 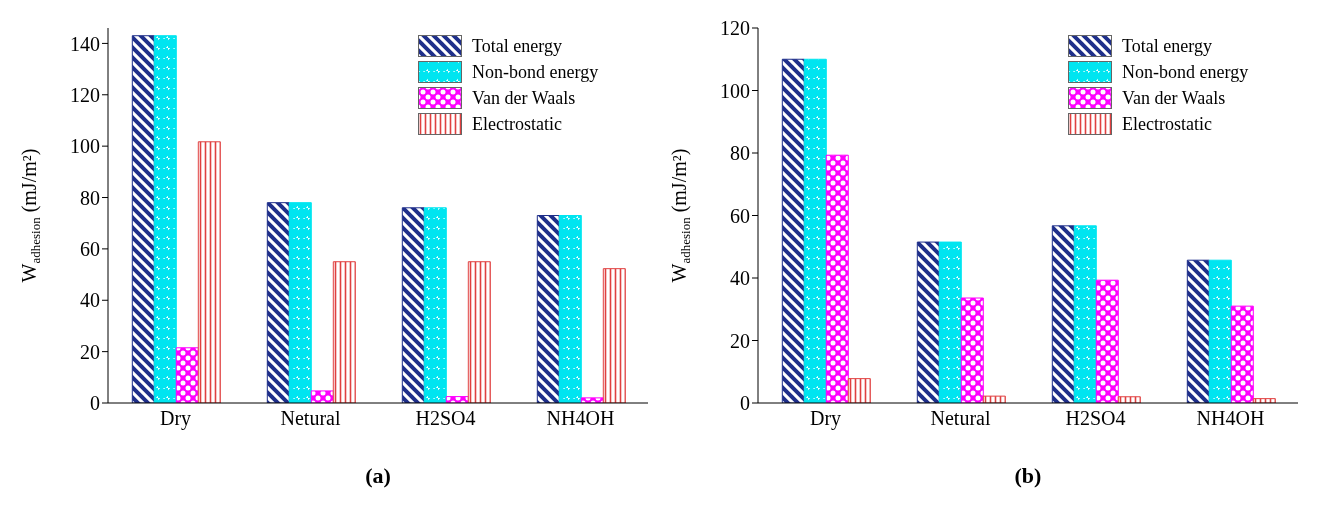 I want to click on y-tick-label: 140, so click(x=85, y=43).